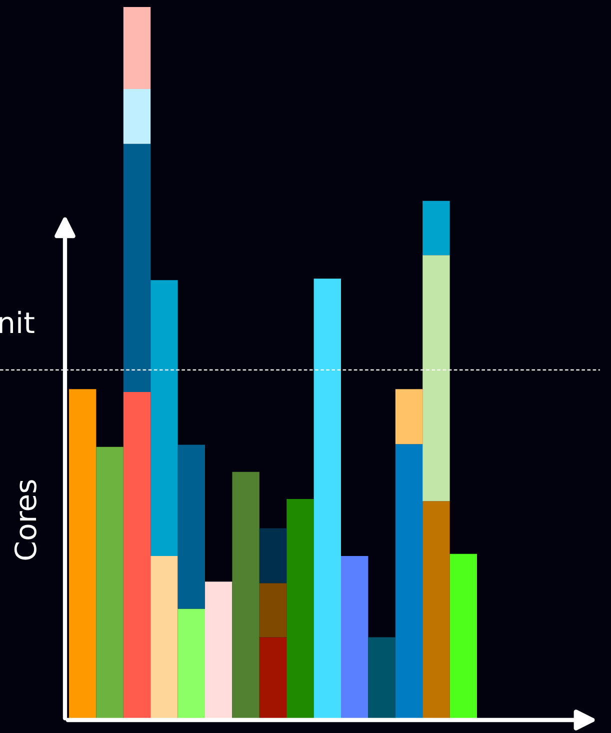 The image size is (611, 733). What do you see at coordinates (17, 322) in the screenshot?
I see `ref-line-label: nit` at bounding box center [17, 322].